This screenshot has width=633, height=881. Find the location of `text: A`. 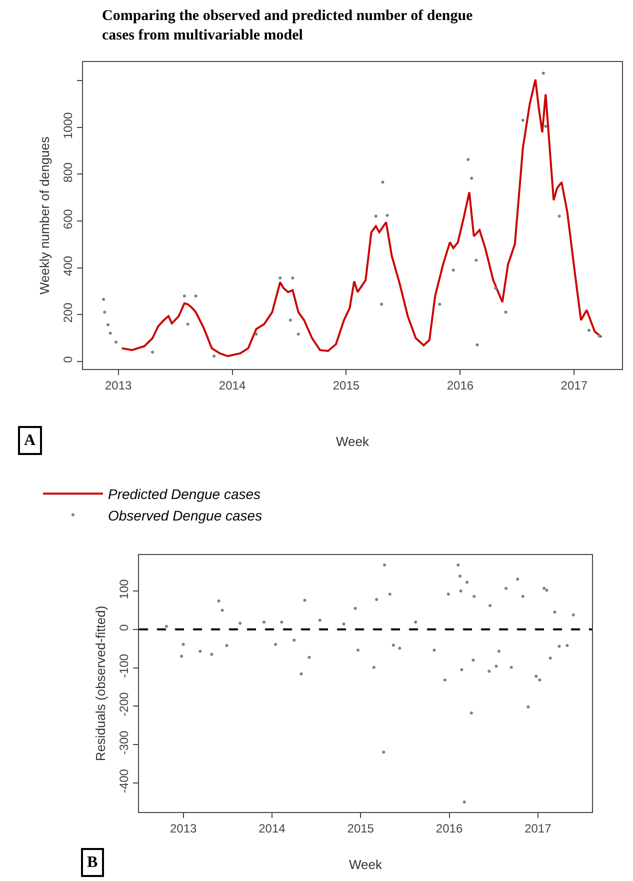

text: A is located at coordinates (30, 440).